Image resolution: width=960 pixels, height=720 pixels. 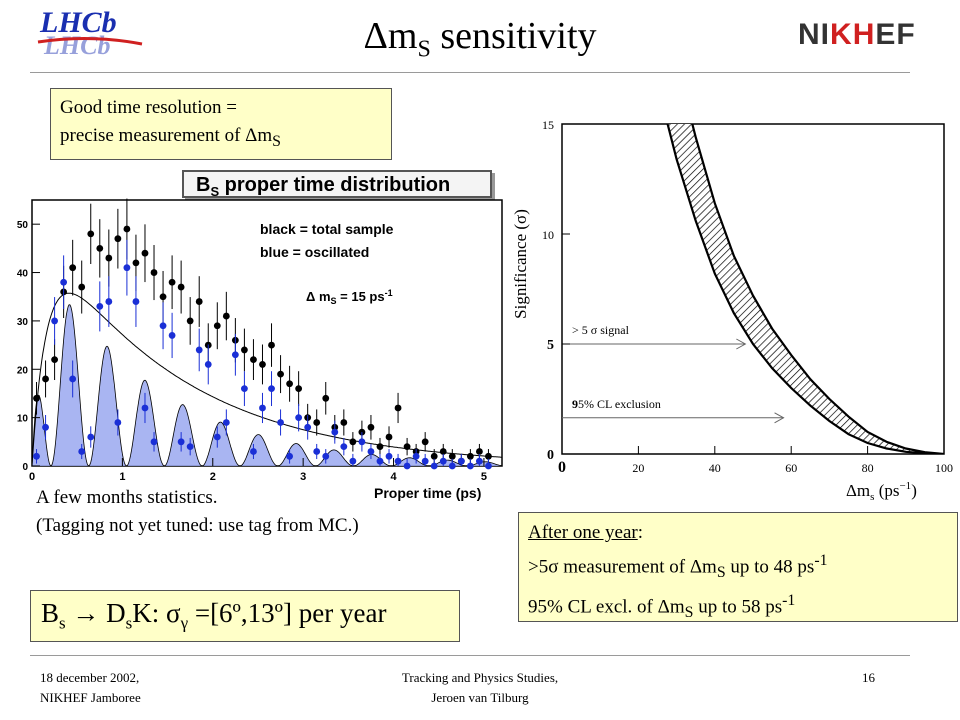 I want to click on one-year-line3: 95% CL excl. of ΔmS up to 58 ps-1, so click(x=662, y=607).